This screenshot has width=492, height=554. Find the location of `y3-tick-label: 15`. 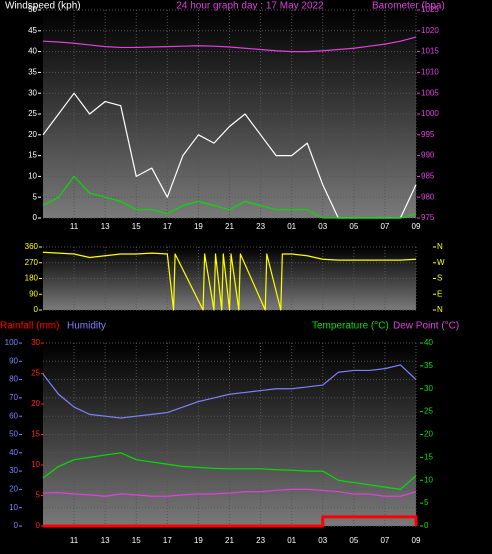

y3-tick-label: 15 is located at coordinates (35, 434).